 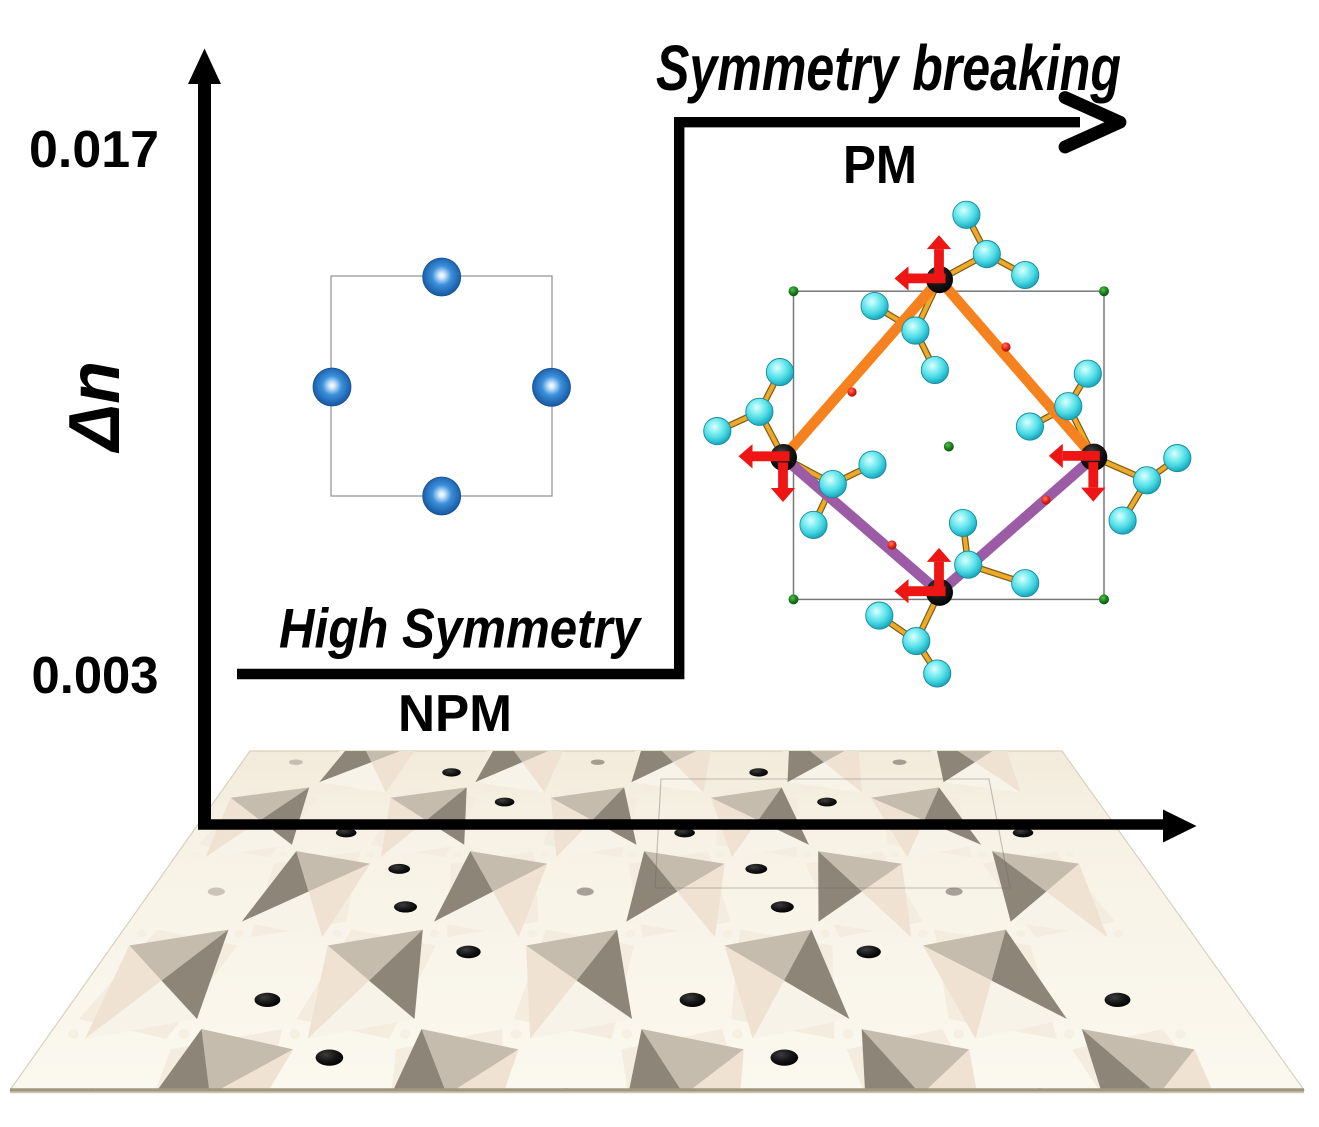 What do you see at coordinates (880, 165) in the screenshot?
I see `svg-text: PM` at bounding box center [880, 165].